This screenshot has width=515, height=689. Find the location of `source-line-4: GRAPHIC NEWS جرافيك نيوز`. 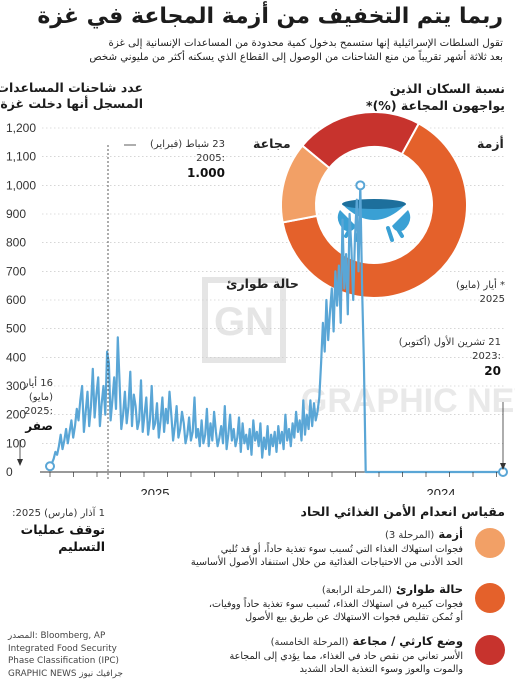

source-line-4: GRAPHIC NEWS جرافيك نيوز is located at coordinates (65, 673).